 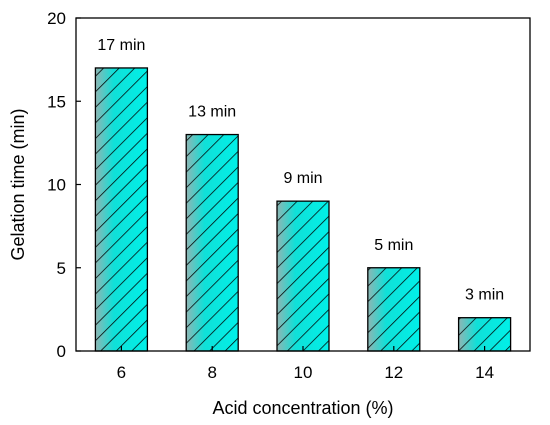 I want to click on x-axis-title: Acid concentration (%), so click(x=302, y=408).